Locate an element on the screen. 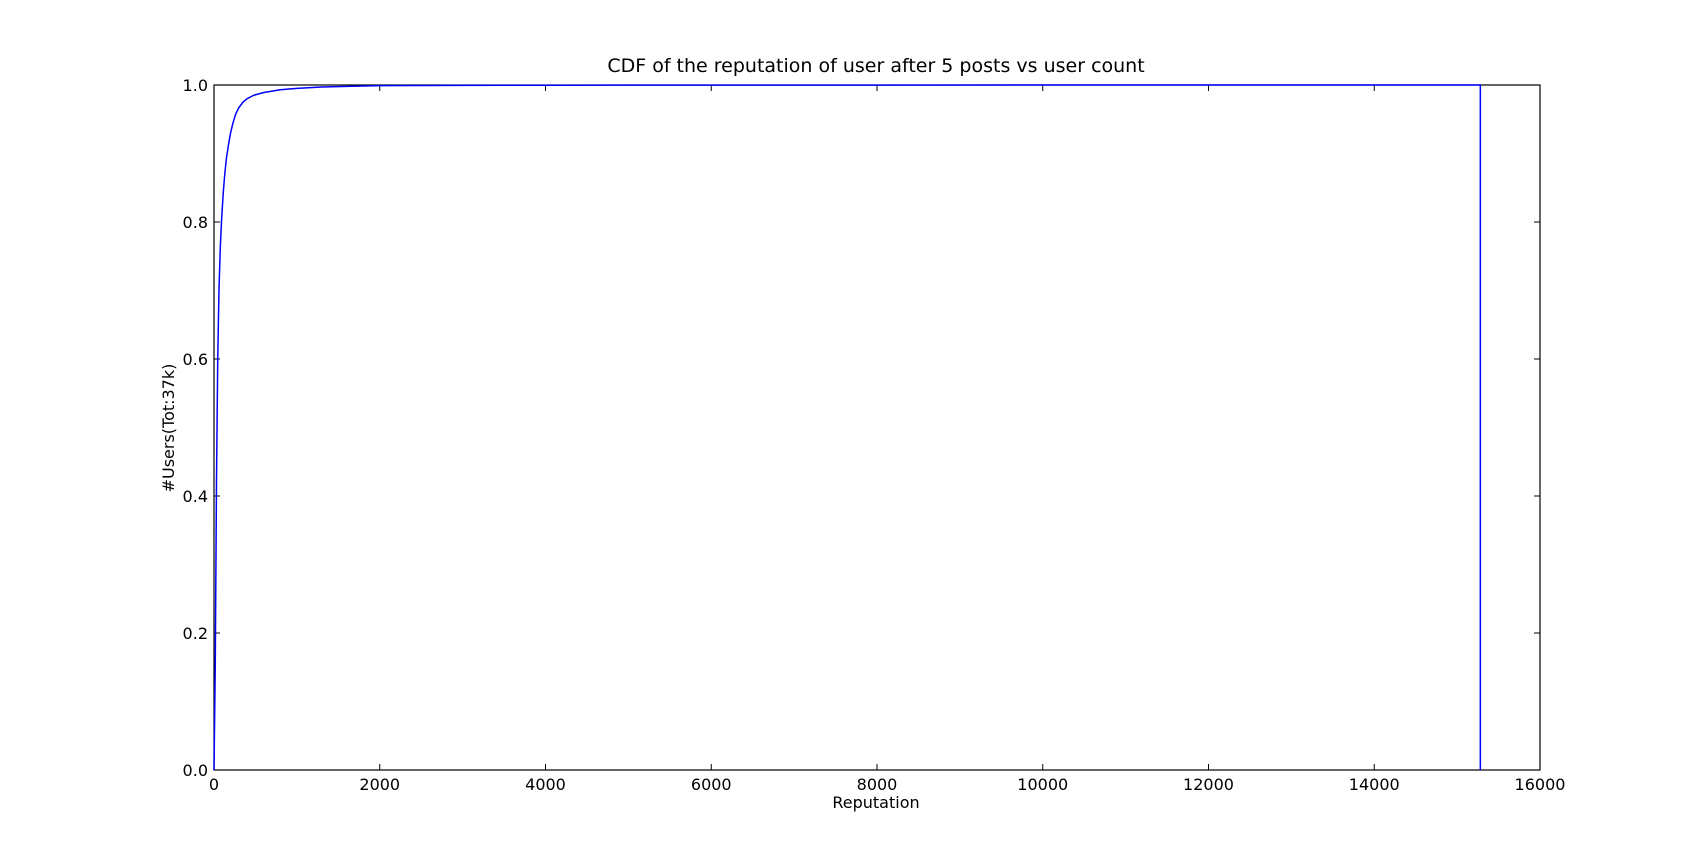 The image size is (1707, 855). y-tick-label: 0.6 is located at coordinates (195, 359).